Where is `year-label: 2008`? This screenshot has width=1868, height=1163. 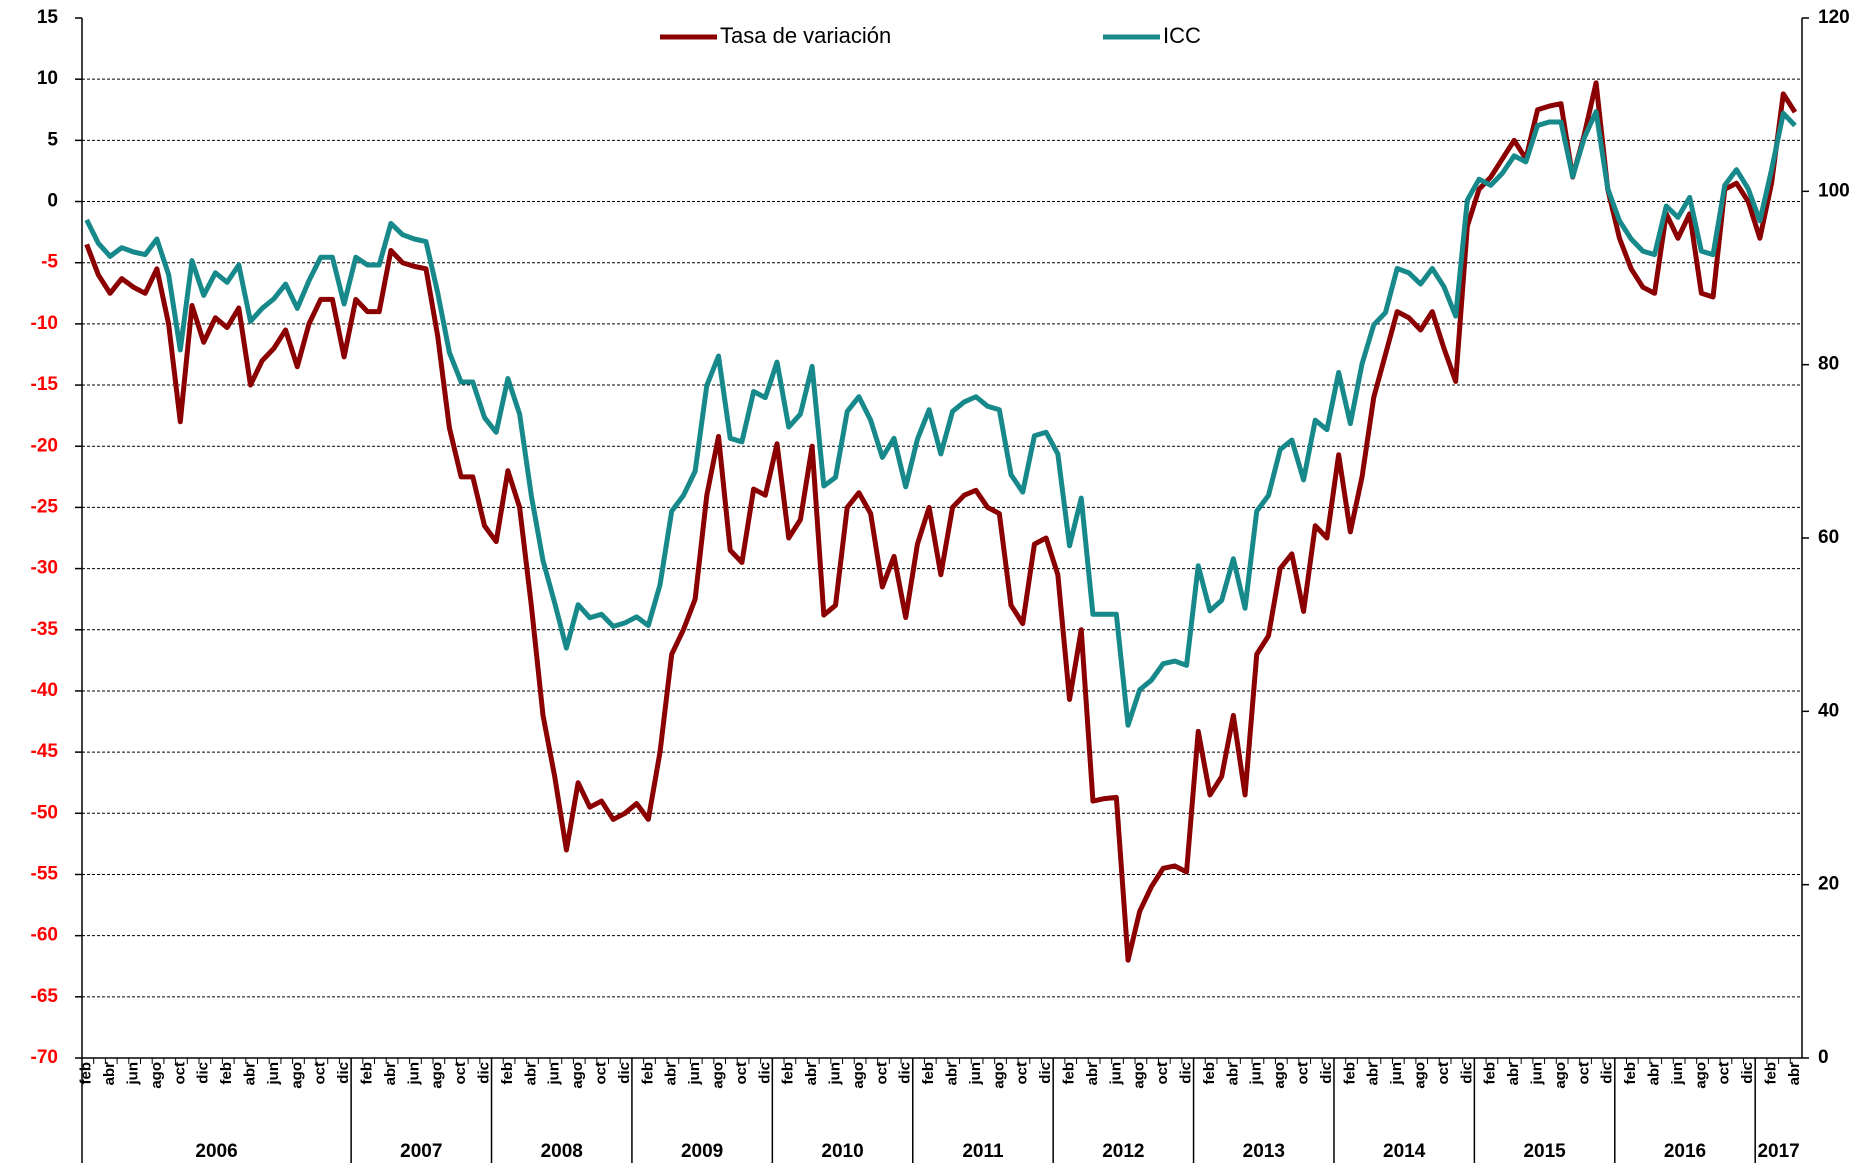 year-label: 2008 is located at coordinates (562, 1151).